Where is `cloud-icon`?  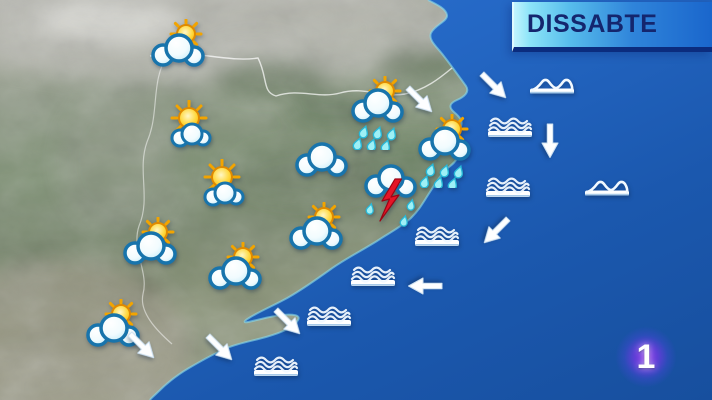 cloud-icon is located at coordinates (322, 158).